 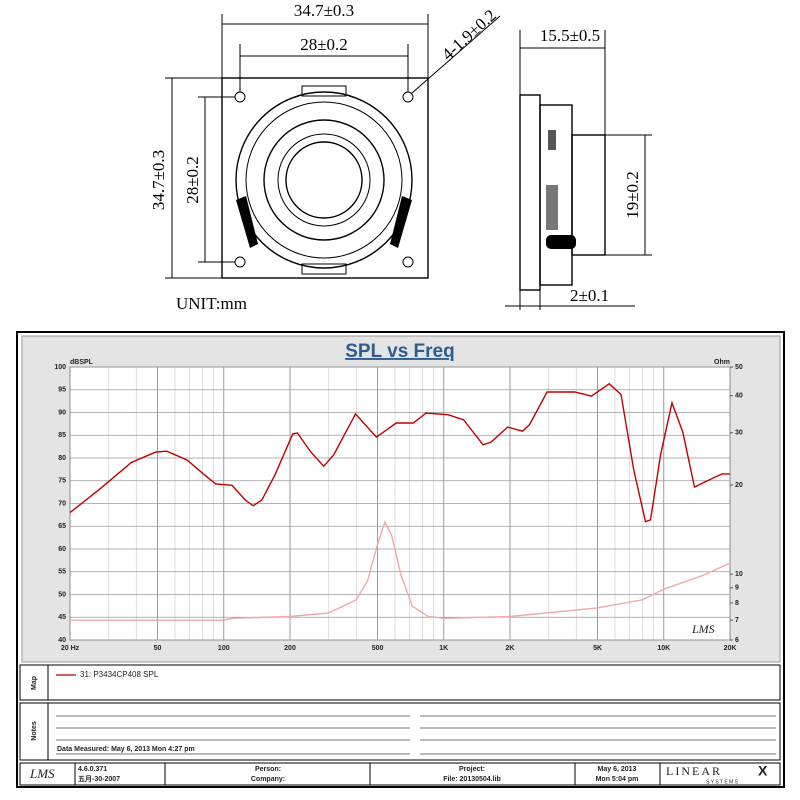 What do you see at coordinates (730, 648) in the screenshot?
I see `x-tick-label: 20K` at bounding box center [730, 648].